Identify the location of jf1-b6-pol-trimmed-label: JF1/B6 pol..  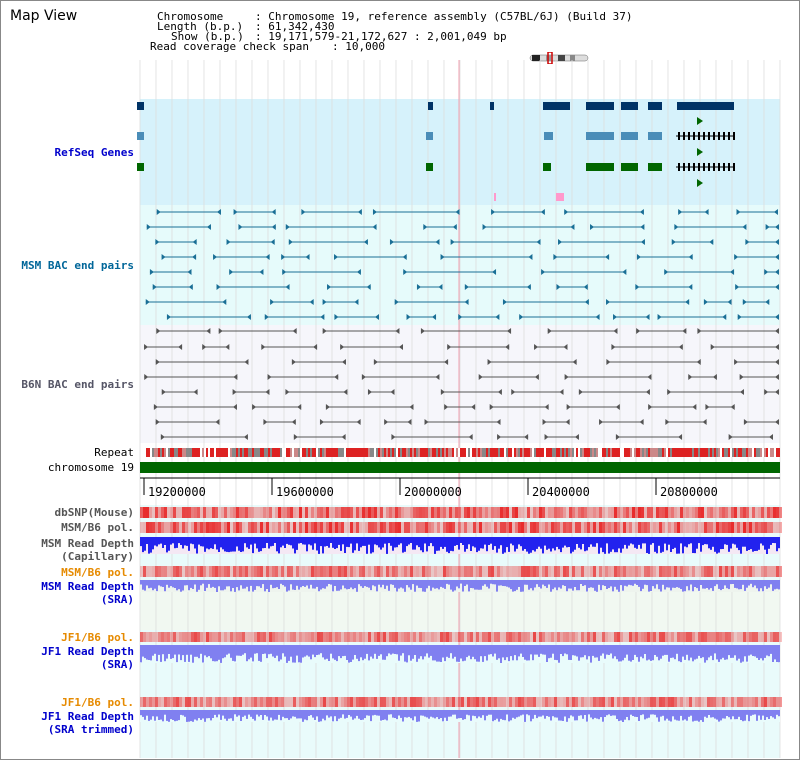
(97, 702).